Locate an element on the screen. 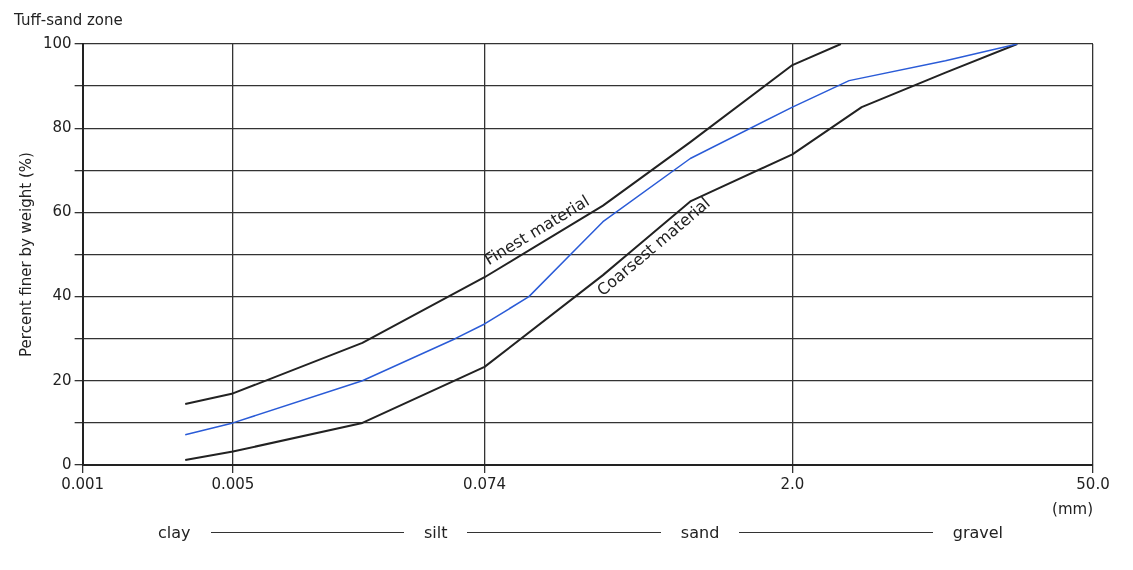 The width and height of the screenshot is (1133, 570). y-axis-title: Percent finer by weight (%) is located at coordinates (25, 254).